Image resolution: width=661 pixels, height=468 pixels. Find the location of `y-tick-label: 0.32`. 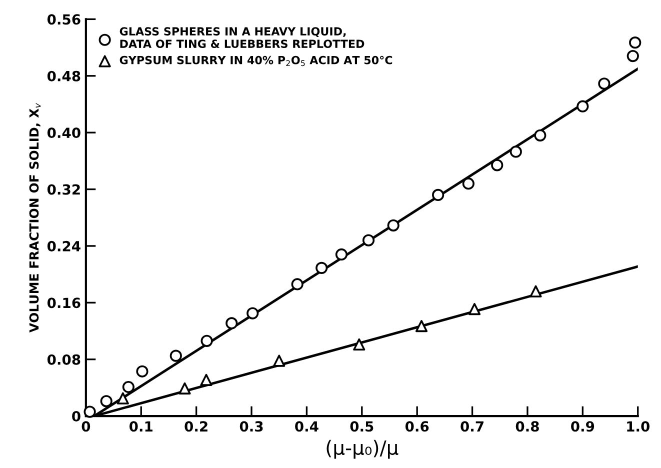

y-tick-label: 0.32 is located at coordinates (63, 189).